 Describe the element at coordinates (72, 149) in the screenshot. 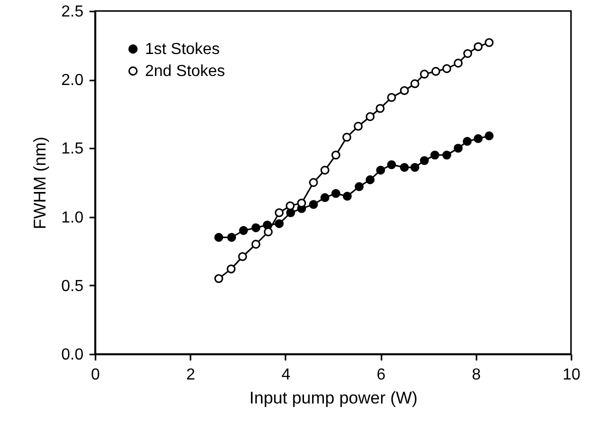

I see `y-tick-label: 1.5` at that location.